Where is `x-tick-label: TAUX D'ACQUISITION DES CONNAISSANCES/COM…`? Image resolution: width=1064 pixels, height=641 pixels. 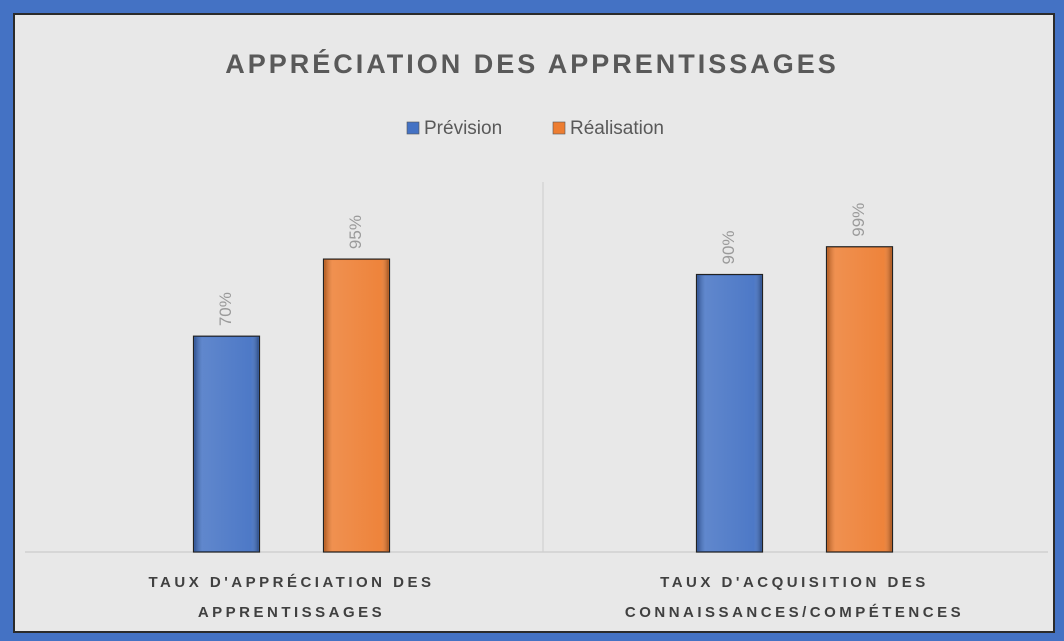 x-tick-label: TAUX D'ACQUISITION DES CONNAISSANCES/COM… is located at coordinates (794, 597).